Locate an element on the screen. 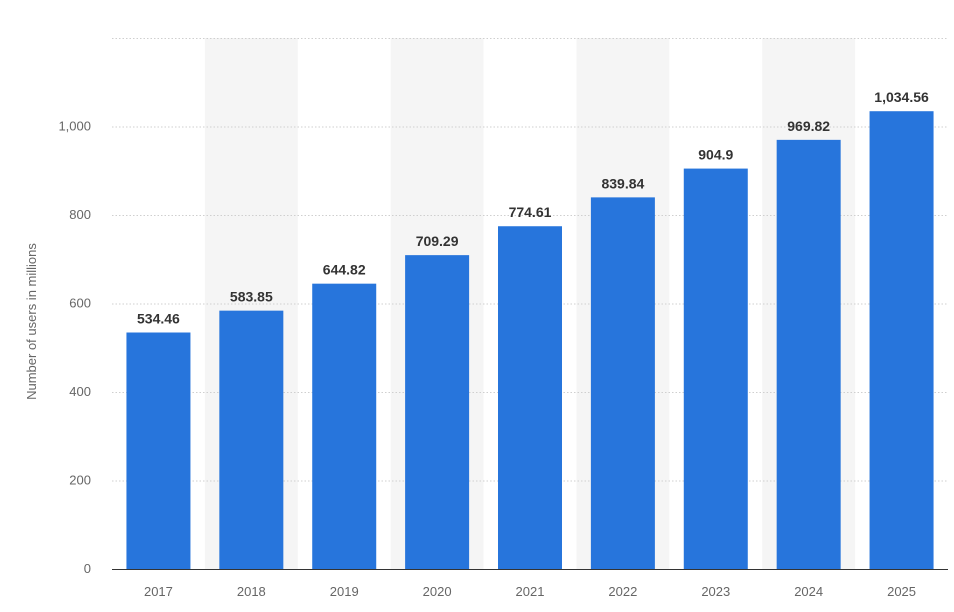 The width and height of the screenshot is (954, 612). data-label: 583.85 is located at coordinates (251, 297).